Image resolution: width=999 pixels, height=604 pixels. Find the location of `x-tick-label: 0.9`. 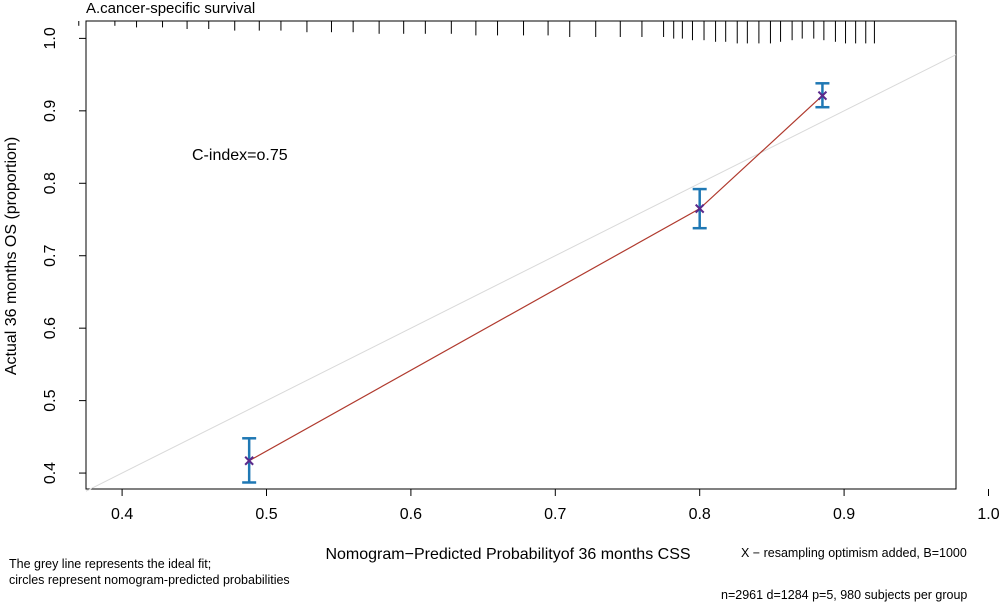

x-tick-label: 0.9 is located at coordinates (844, 514).